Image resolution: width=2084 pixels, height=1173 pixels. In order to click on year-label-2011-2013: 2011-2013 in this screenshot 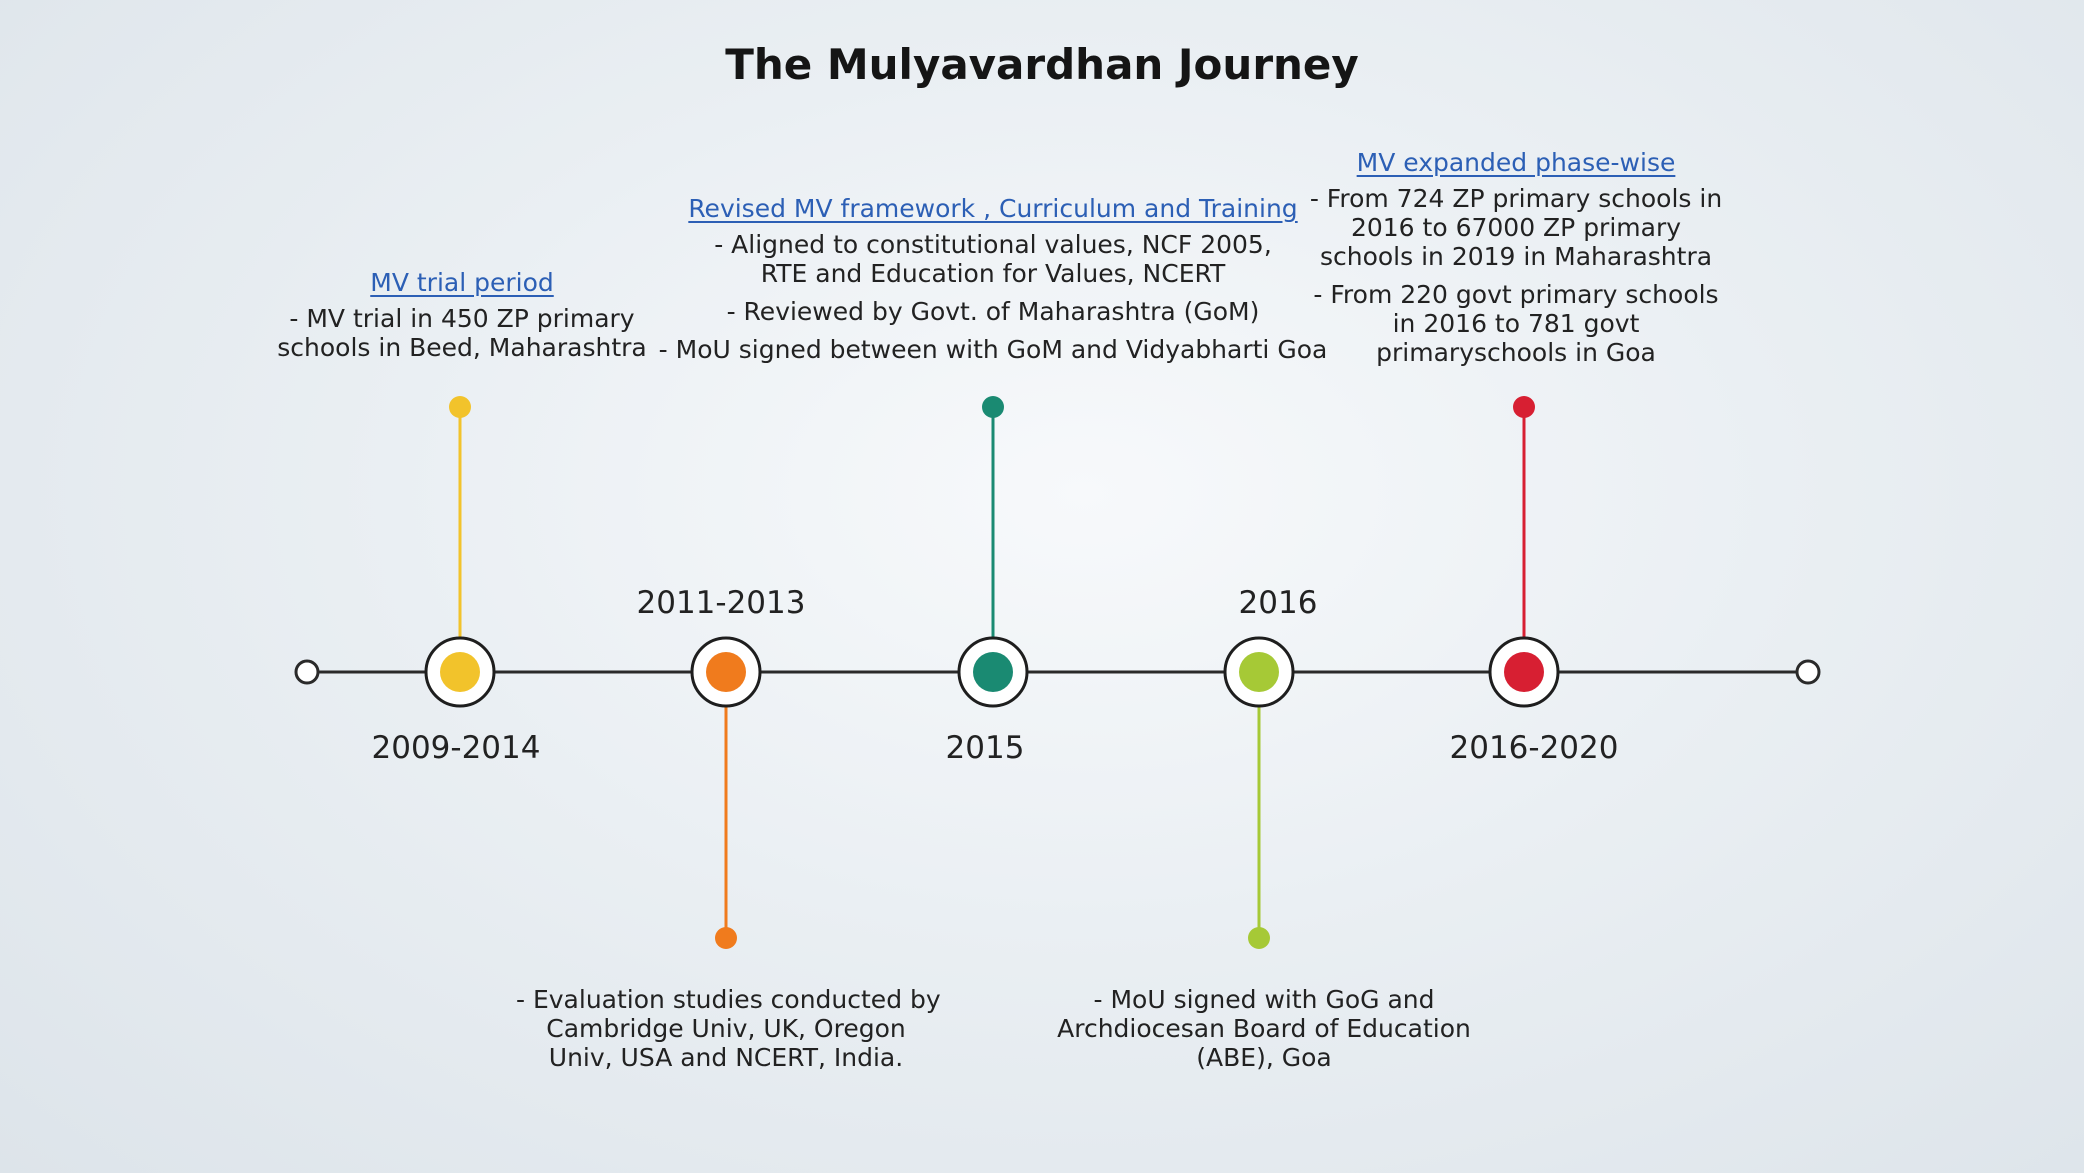, I will do `click(721, 603)`.